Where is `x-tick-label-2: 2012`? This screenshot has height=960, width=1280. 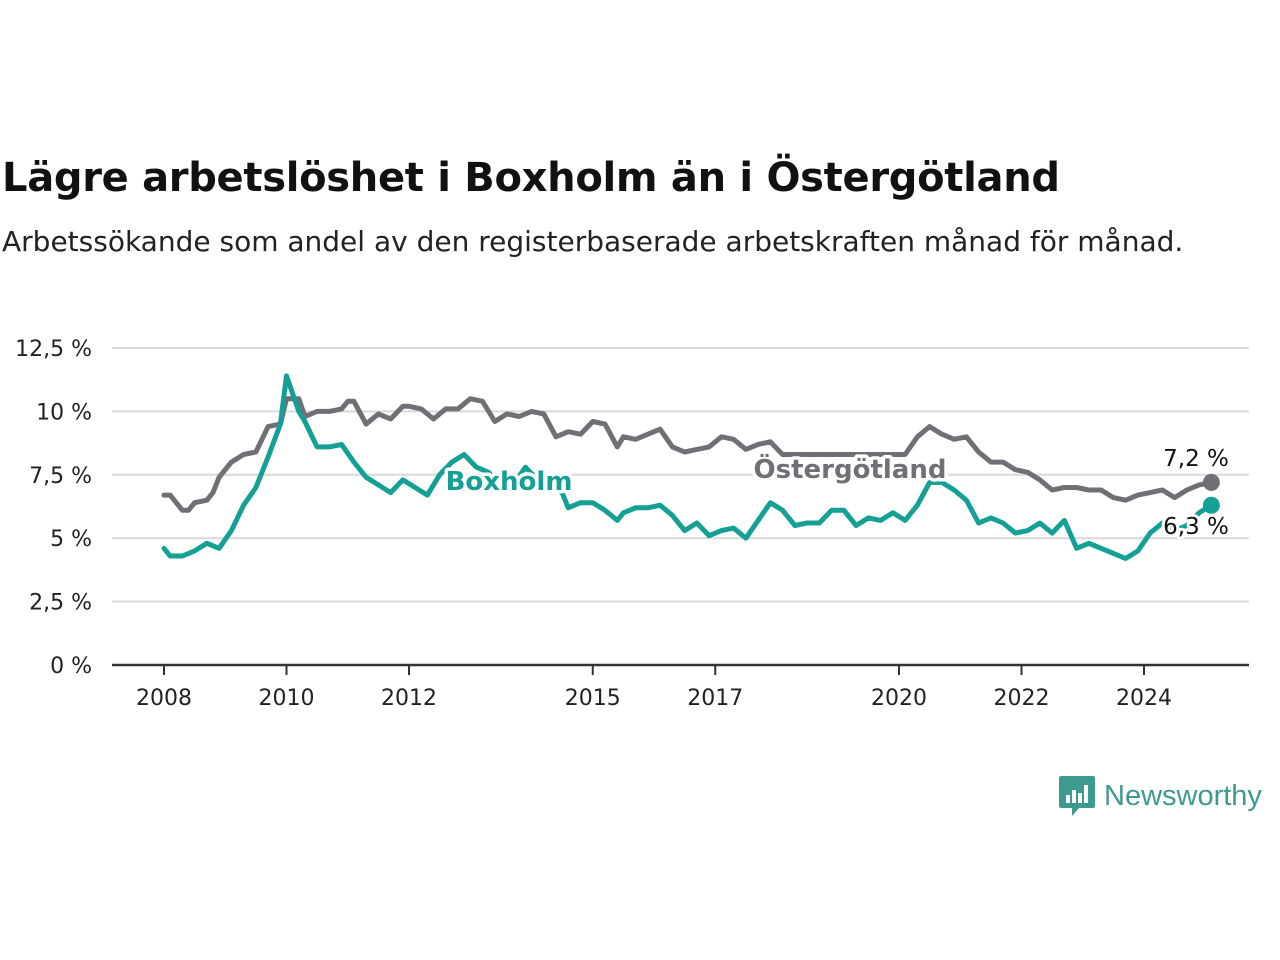
x-tick-label-2: 2012 is located at coordinates (409, 698).